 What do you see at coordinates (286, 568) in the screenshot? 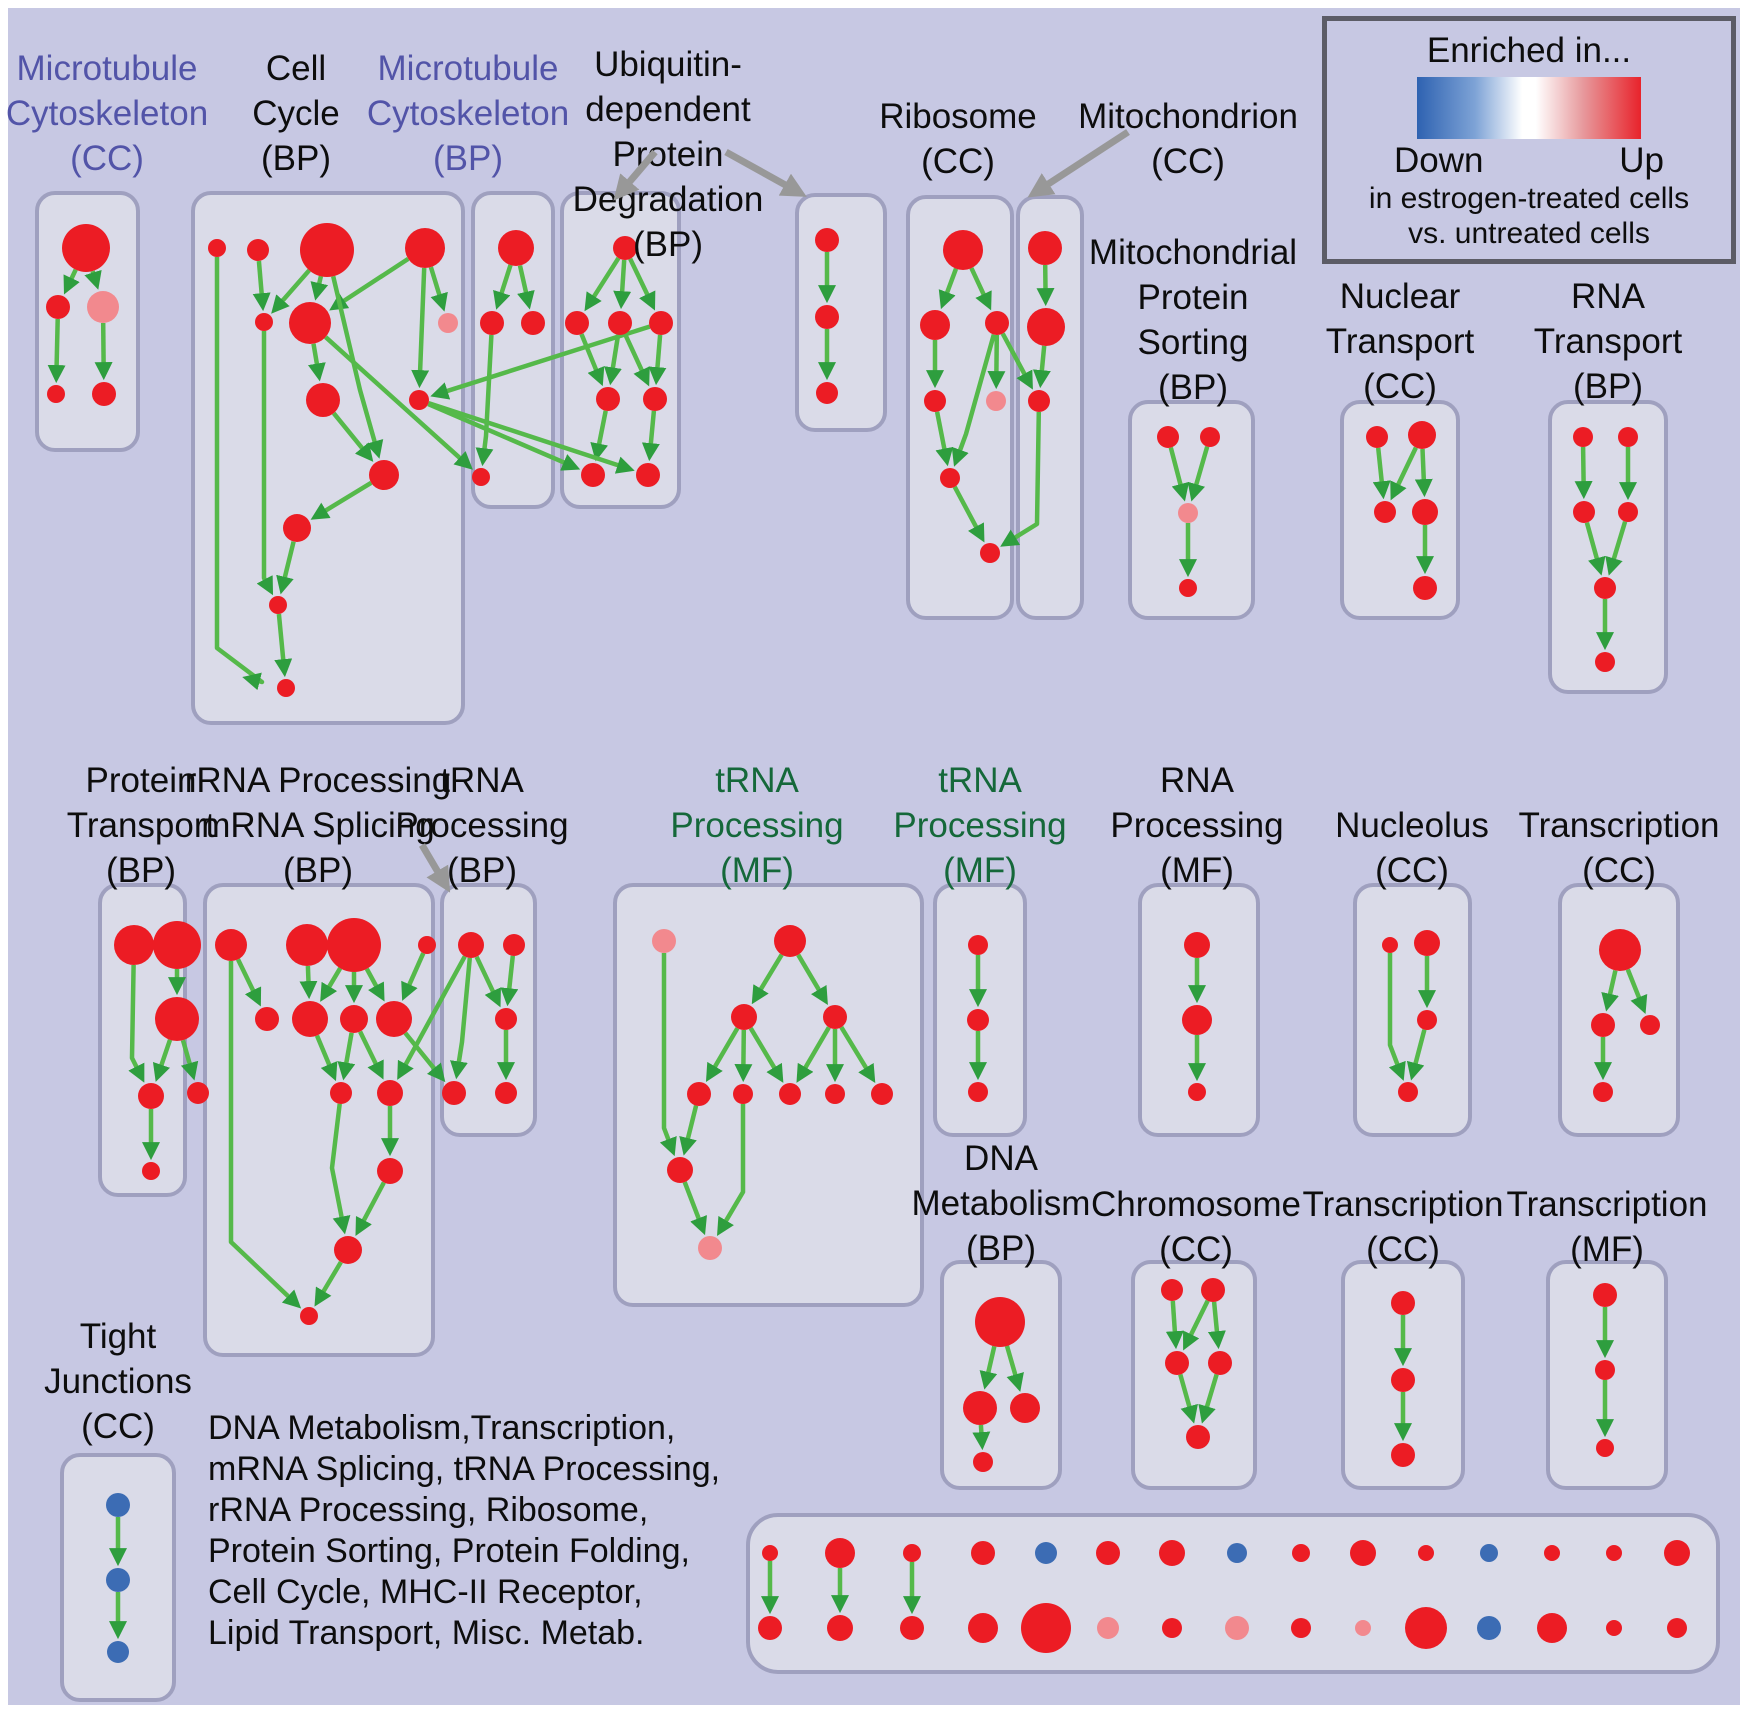
I see `go-edge-b11-b12` at bounding box center [286, 568].